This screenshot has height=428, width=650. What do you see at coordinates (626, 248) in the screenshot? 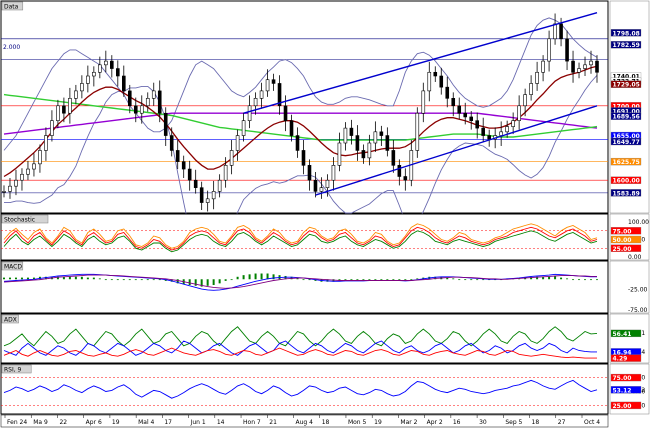
I see `price-tag: 25.00` at bounding box center [626, 248].